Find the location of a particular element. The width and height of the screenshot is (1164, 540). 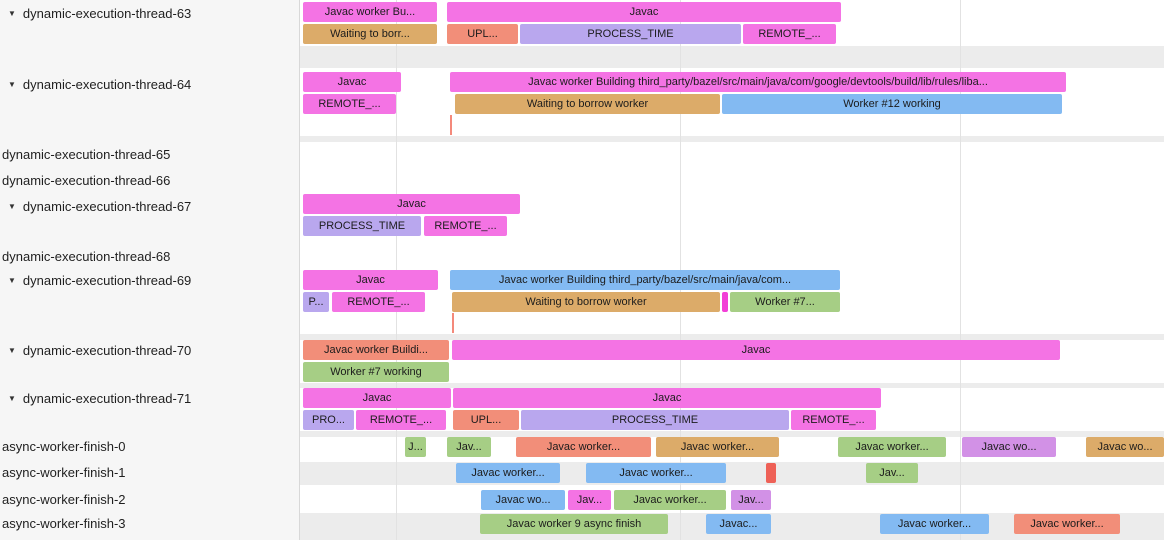

track-label: ▼ dynamic-execution-thread-67 is located at coordinates (99, 207).